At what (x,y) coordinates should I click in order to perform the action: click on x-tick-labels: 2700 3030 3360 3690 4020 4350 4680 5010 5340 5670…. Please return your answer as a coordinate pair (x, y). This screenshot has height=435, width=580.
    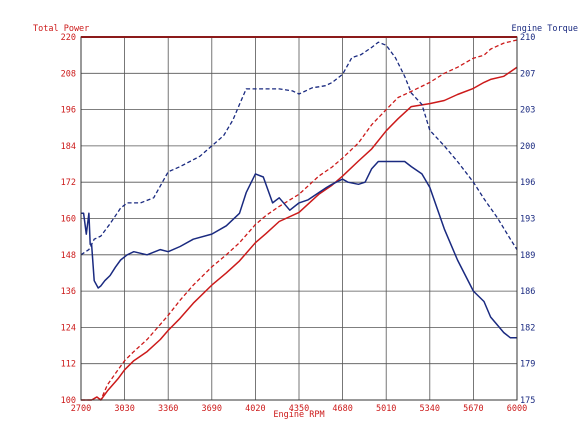
    Looking at the image, I should click on (299, 409).